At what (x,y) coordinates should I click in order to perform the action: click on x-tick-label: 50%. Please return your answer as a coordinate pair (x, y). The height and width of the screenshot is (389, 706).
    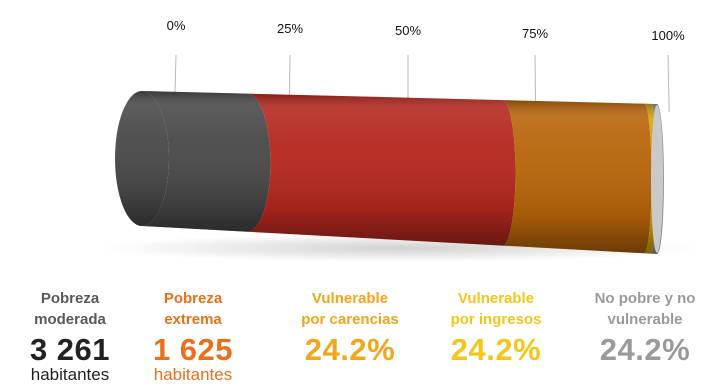
    Looking at the image, I should click on (408, 30).